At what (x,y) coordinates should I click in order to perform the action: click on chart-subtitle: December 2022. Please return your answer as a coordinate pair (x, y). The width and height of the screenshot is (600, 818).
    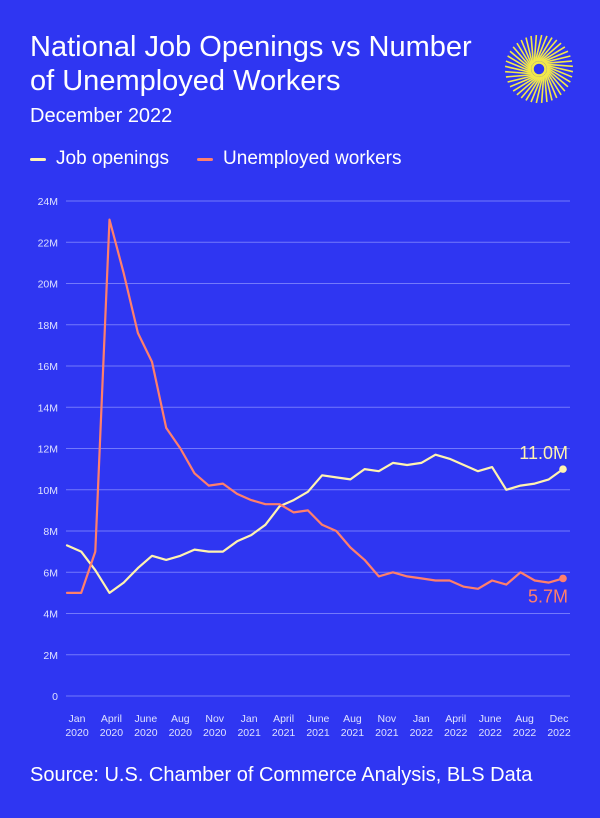
    Looking at the image, I should click on (101, 116).